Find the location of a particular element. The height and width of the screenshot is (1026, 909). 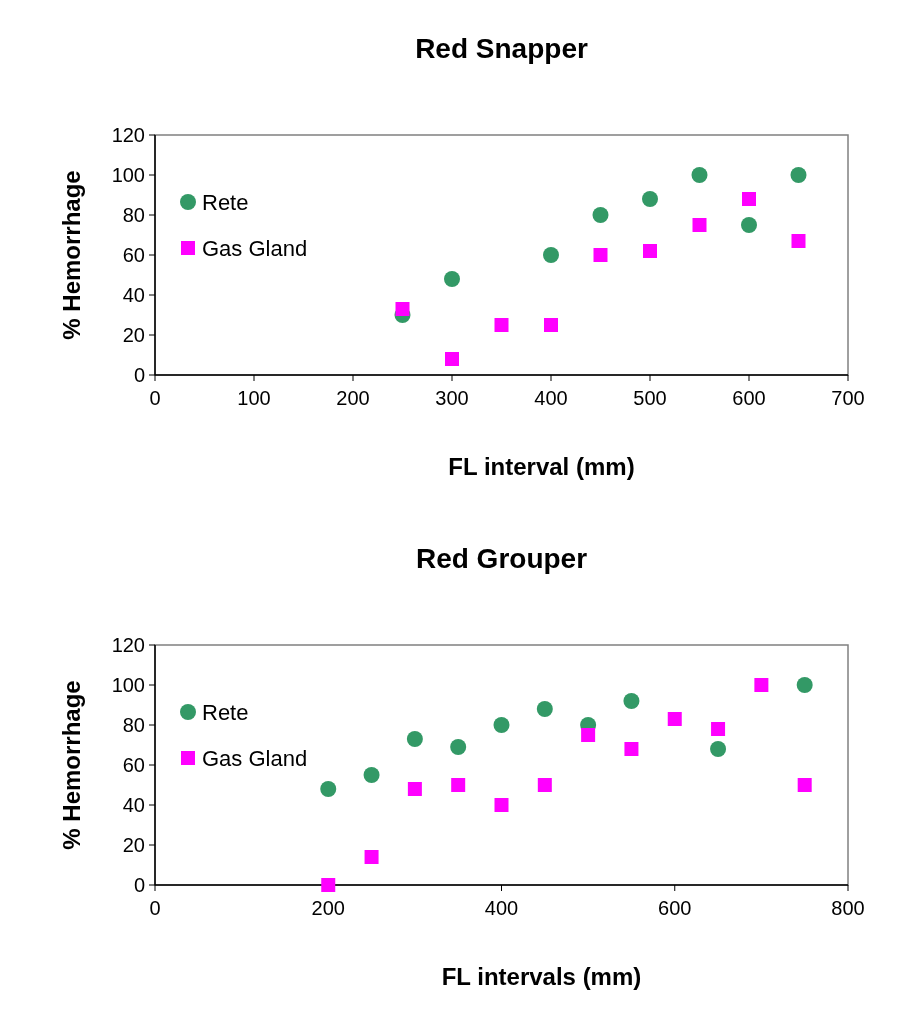

x-tick-label: 700 is located at coordinates (848, 398).